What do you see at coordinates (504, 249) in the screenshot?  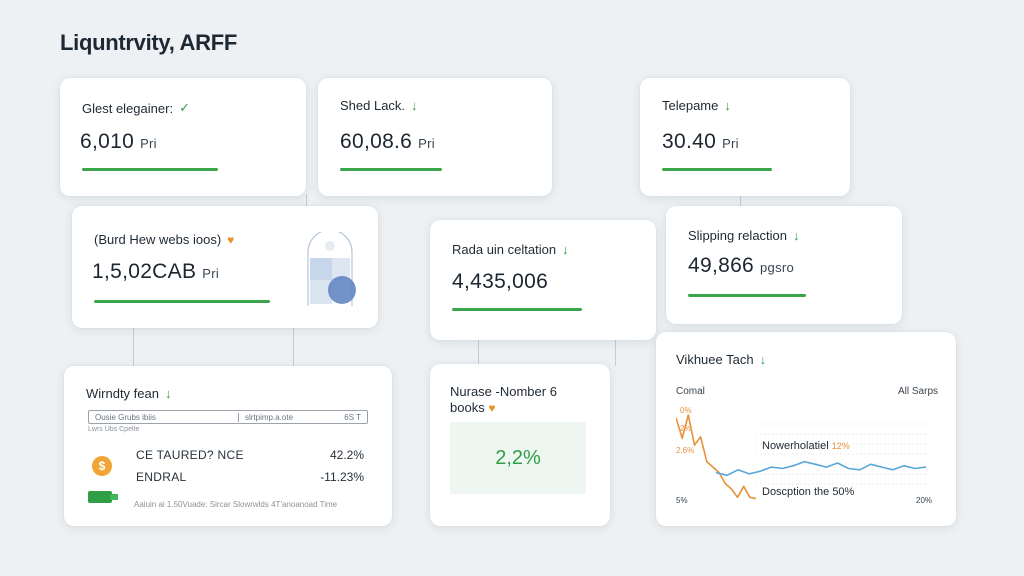 I see `card-label-text: Rada uin celtation` at bounding box center [504, 249].